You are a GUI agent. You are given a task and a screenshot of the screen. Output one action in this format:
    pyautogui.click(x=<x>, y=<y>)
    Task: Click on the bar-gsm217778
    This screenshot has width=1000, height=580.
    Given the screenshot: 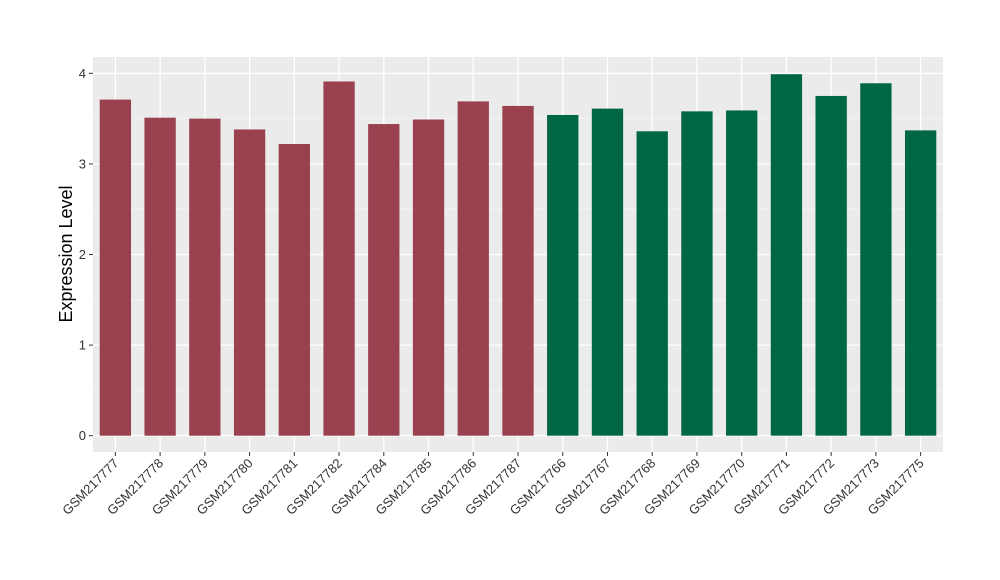 What is the action you would take?
    pyautogui.click(x=160, y=276)
    